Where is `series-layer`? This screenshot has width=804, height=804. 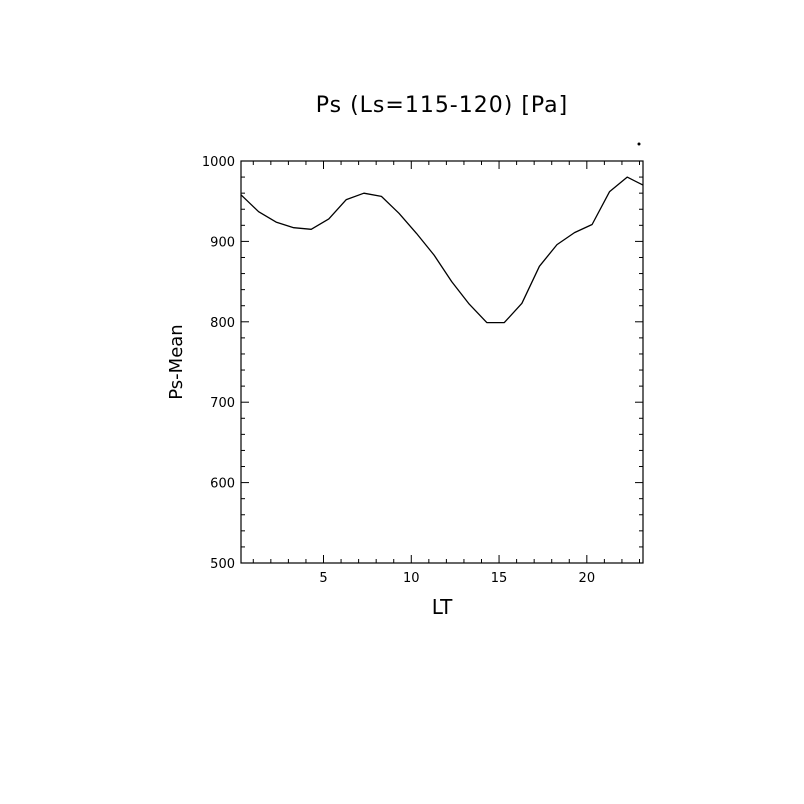
series-layer is located at coordinates (442, 250).